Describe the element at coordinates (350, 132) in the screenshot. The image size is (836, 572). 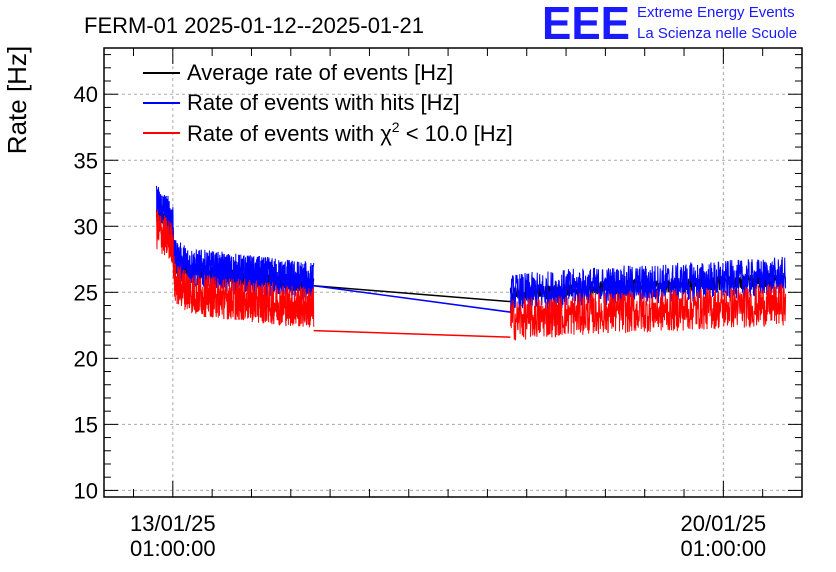
I see `legend-label-chi2: Rate of events with χ2 < 10.0 [Hz]` at that location.